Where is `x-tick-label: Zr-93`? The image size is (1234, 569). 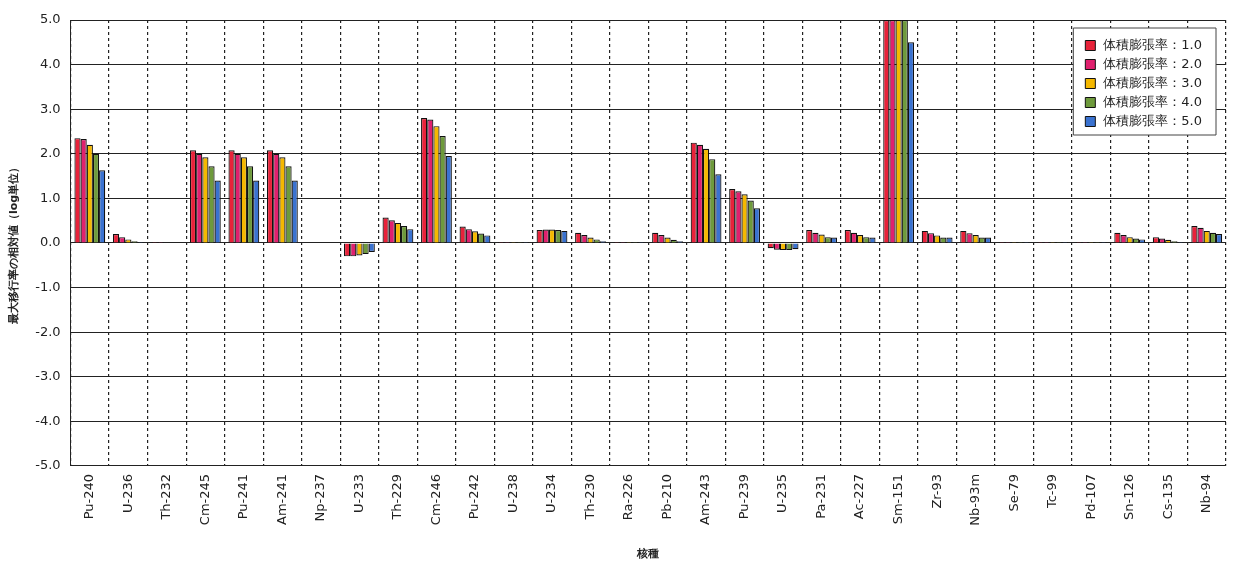
x-tick-label: Zr-93 is located at coordinates (936, 491).